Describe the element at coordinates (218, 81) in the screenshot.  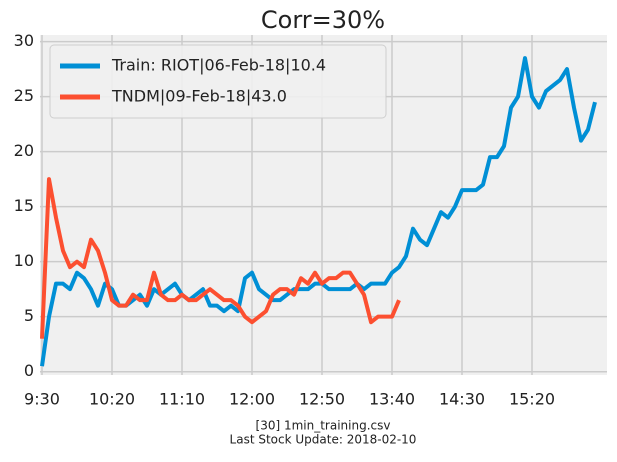
I see `legend-box` at that location.